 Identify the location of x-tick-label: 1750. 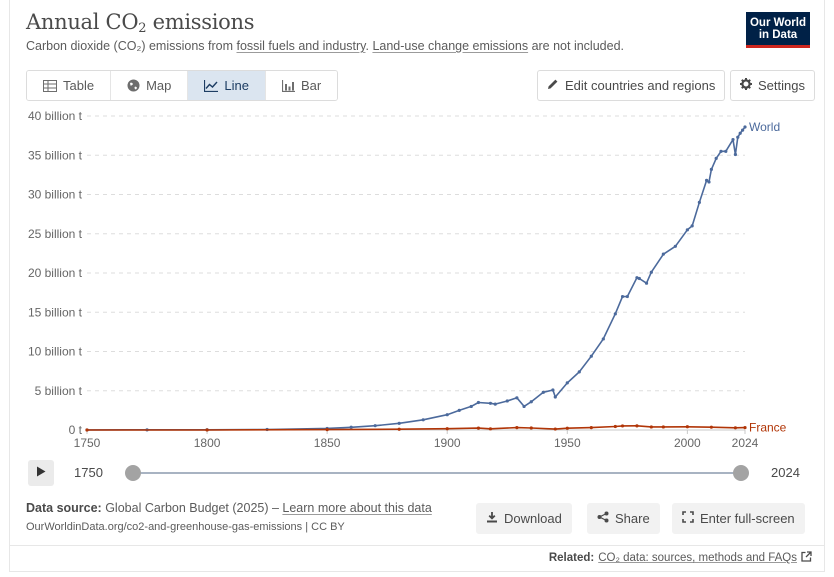
(87, 443).